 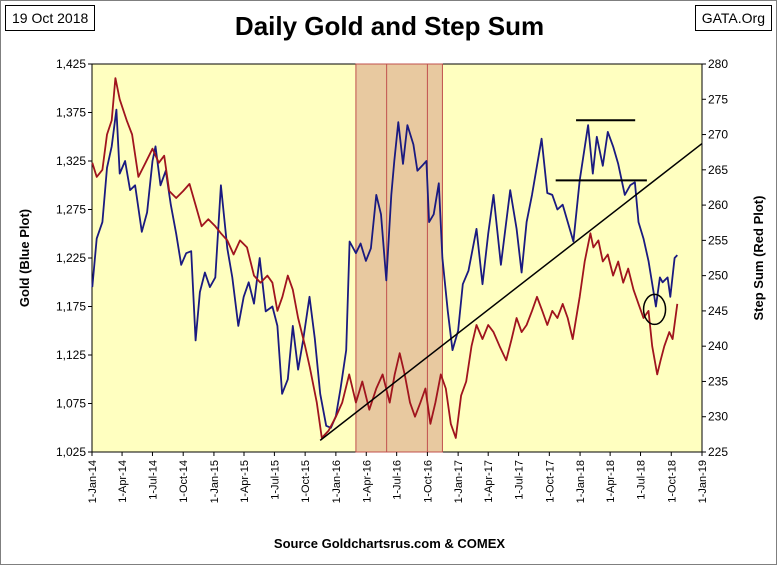 I want to click on y-tick-label: 1,375, so click(x=71, y=113).